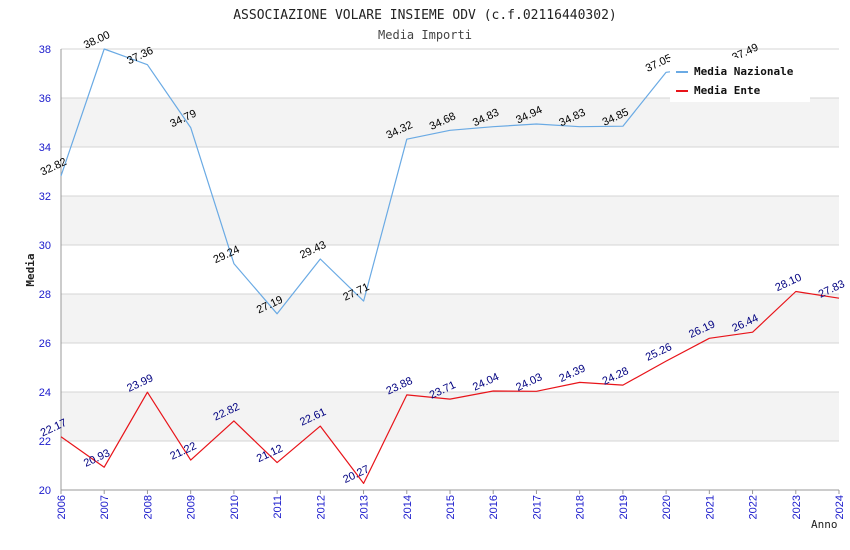 Image resolution: width=850 pixels, height=550 pixels. Describe the element at coordinates (710, 507) in the screenshot. I see `x-tick-label: 2021` at that location.